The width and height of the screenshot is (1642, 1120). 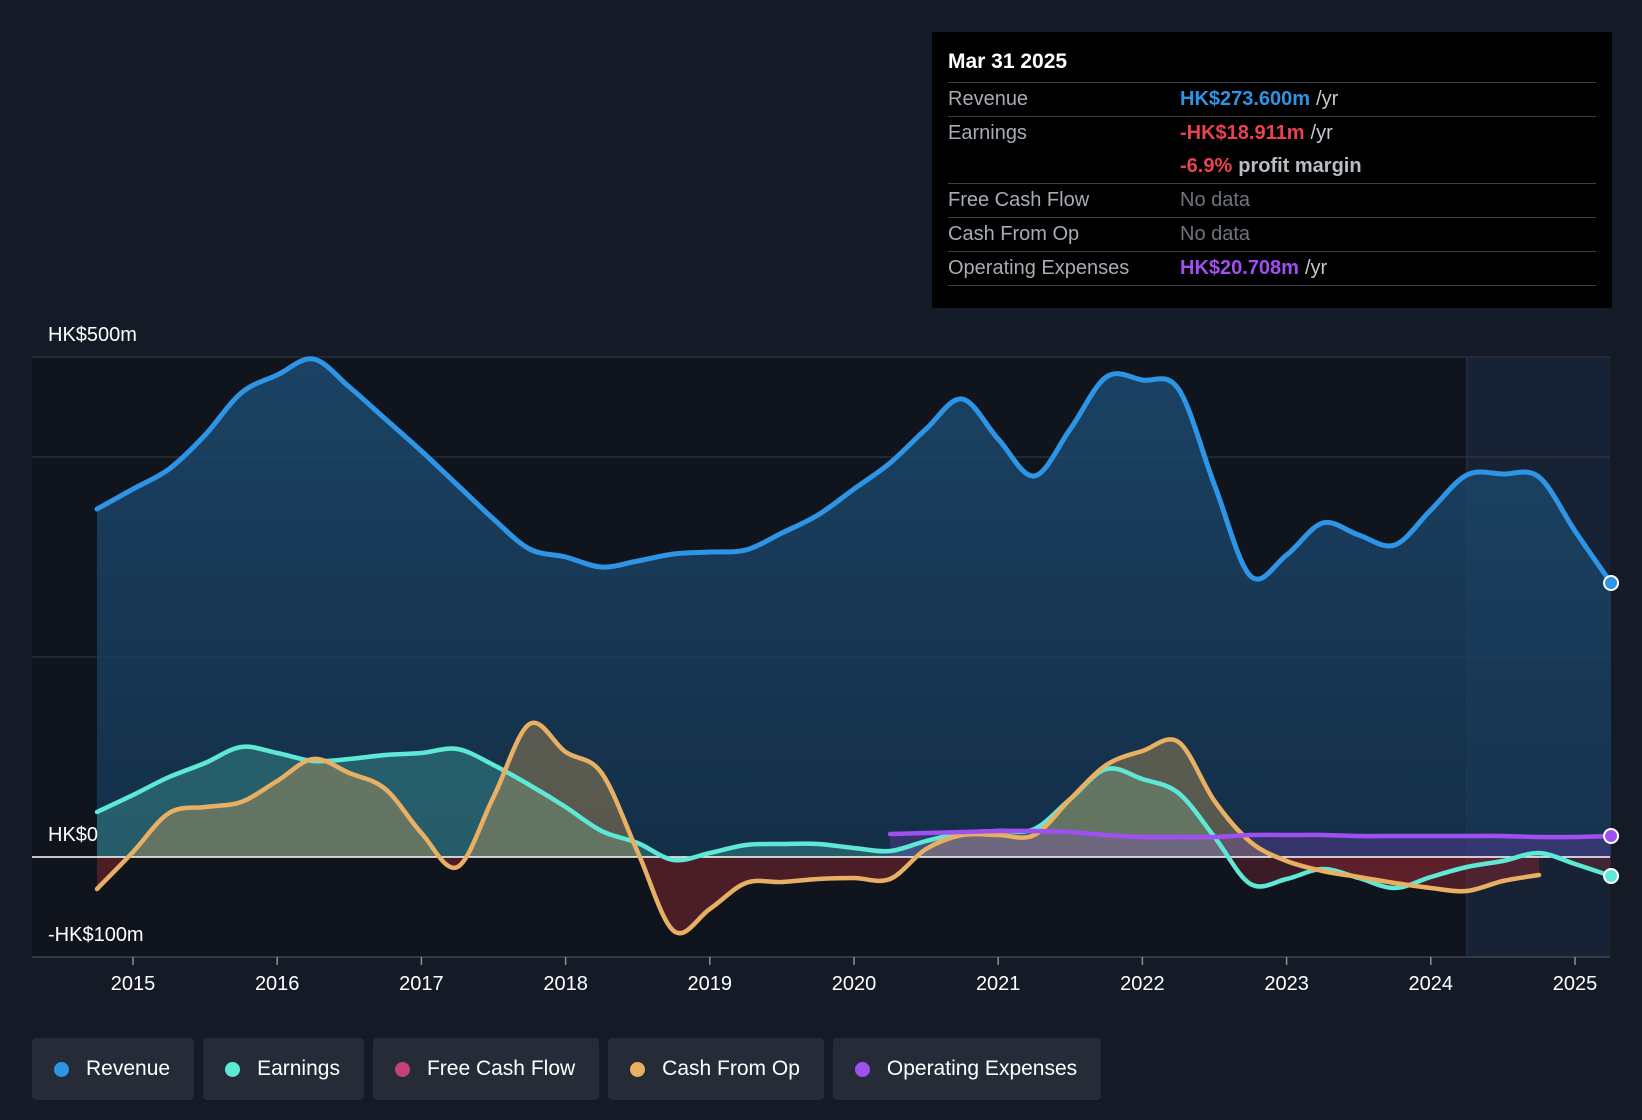 What do you see at coordinates (1039, 268) in the screenshot?
I see `tooltip-label: Operating Expenses` at bounding box center [1039, 268].